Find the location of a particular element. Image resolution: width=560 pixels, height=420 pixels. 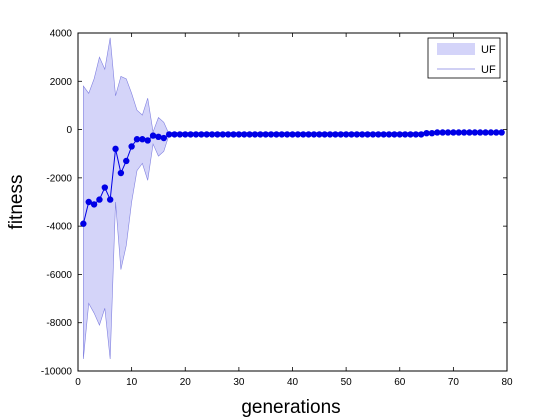

x-tick-label: 30 is located at coordinates (239, 382).